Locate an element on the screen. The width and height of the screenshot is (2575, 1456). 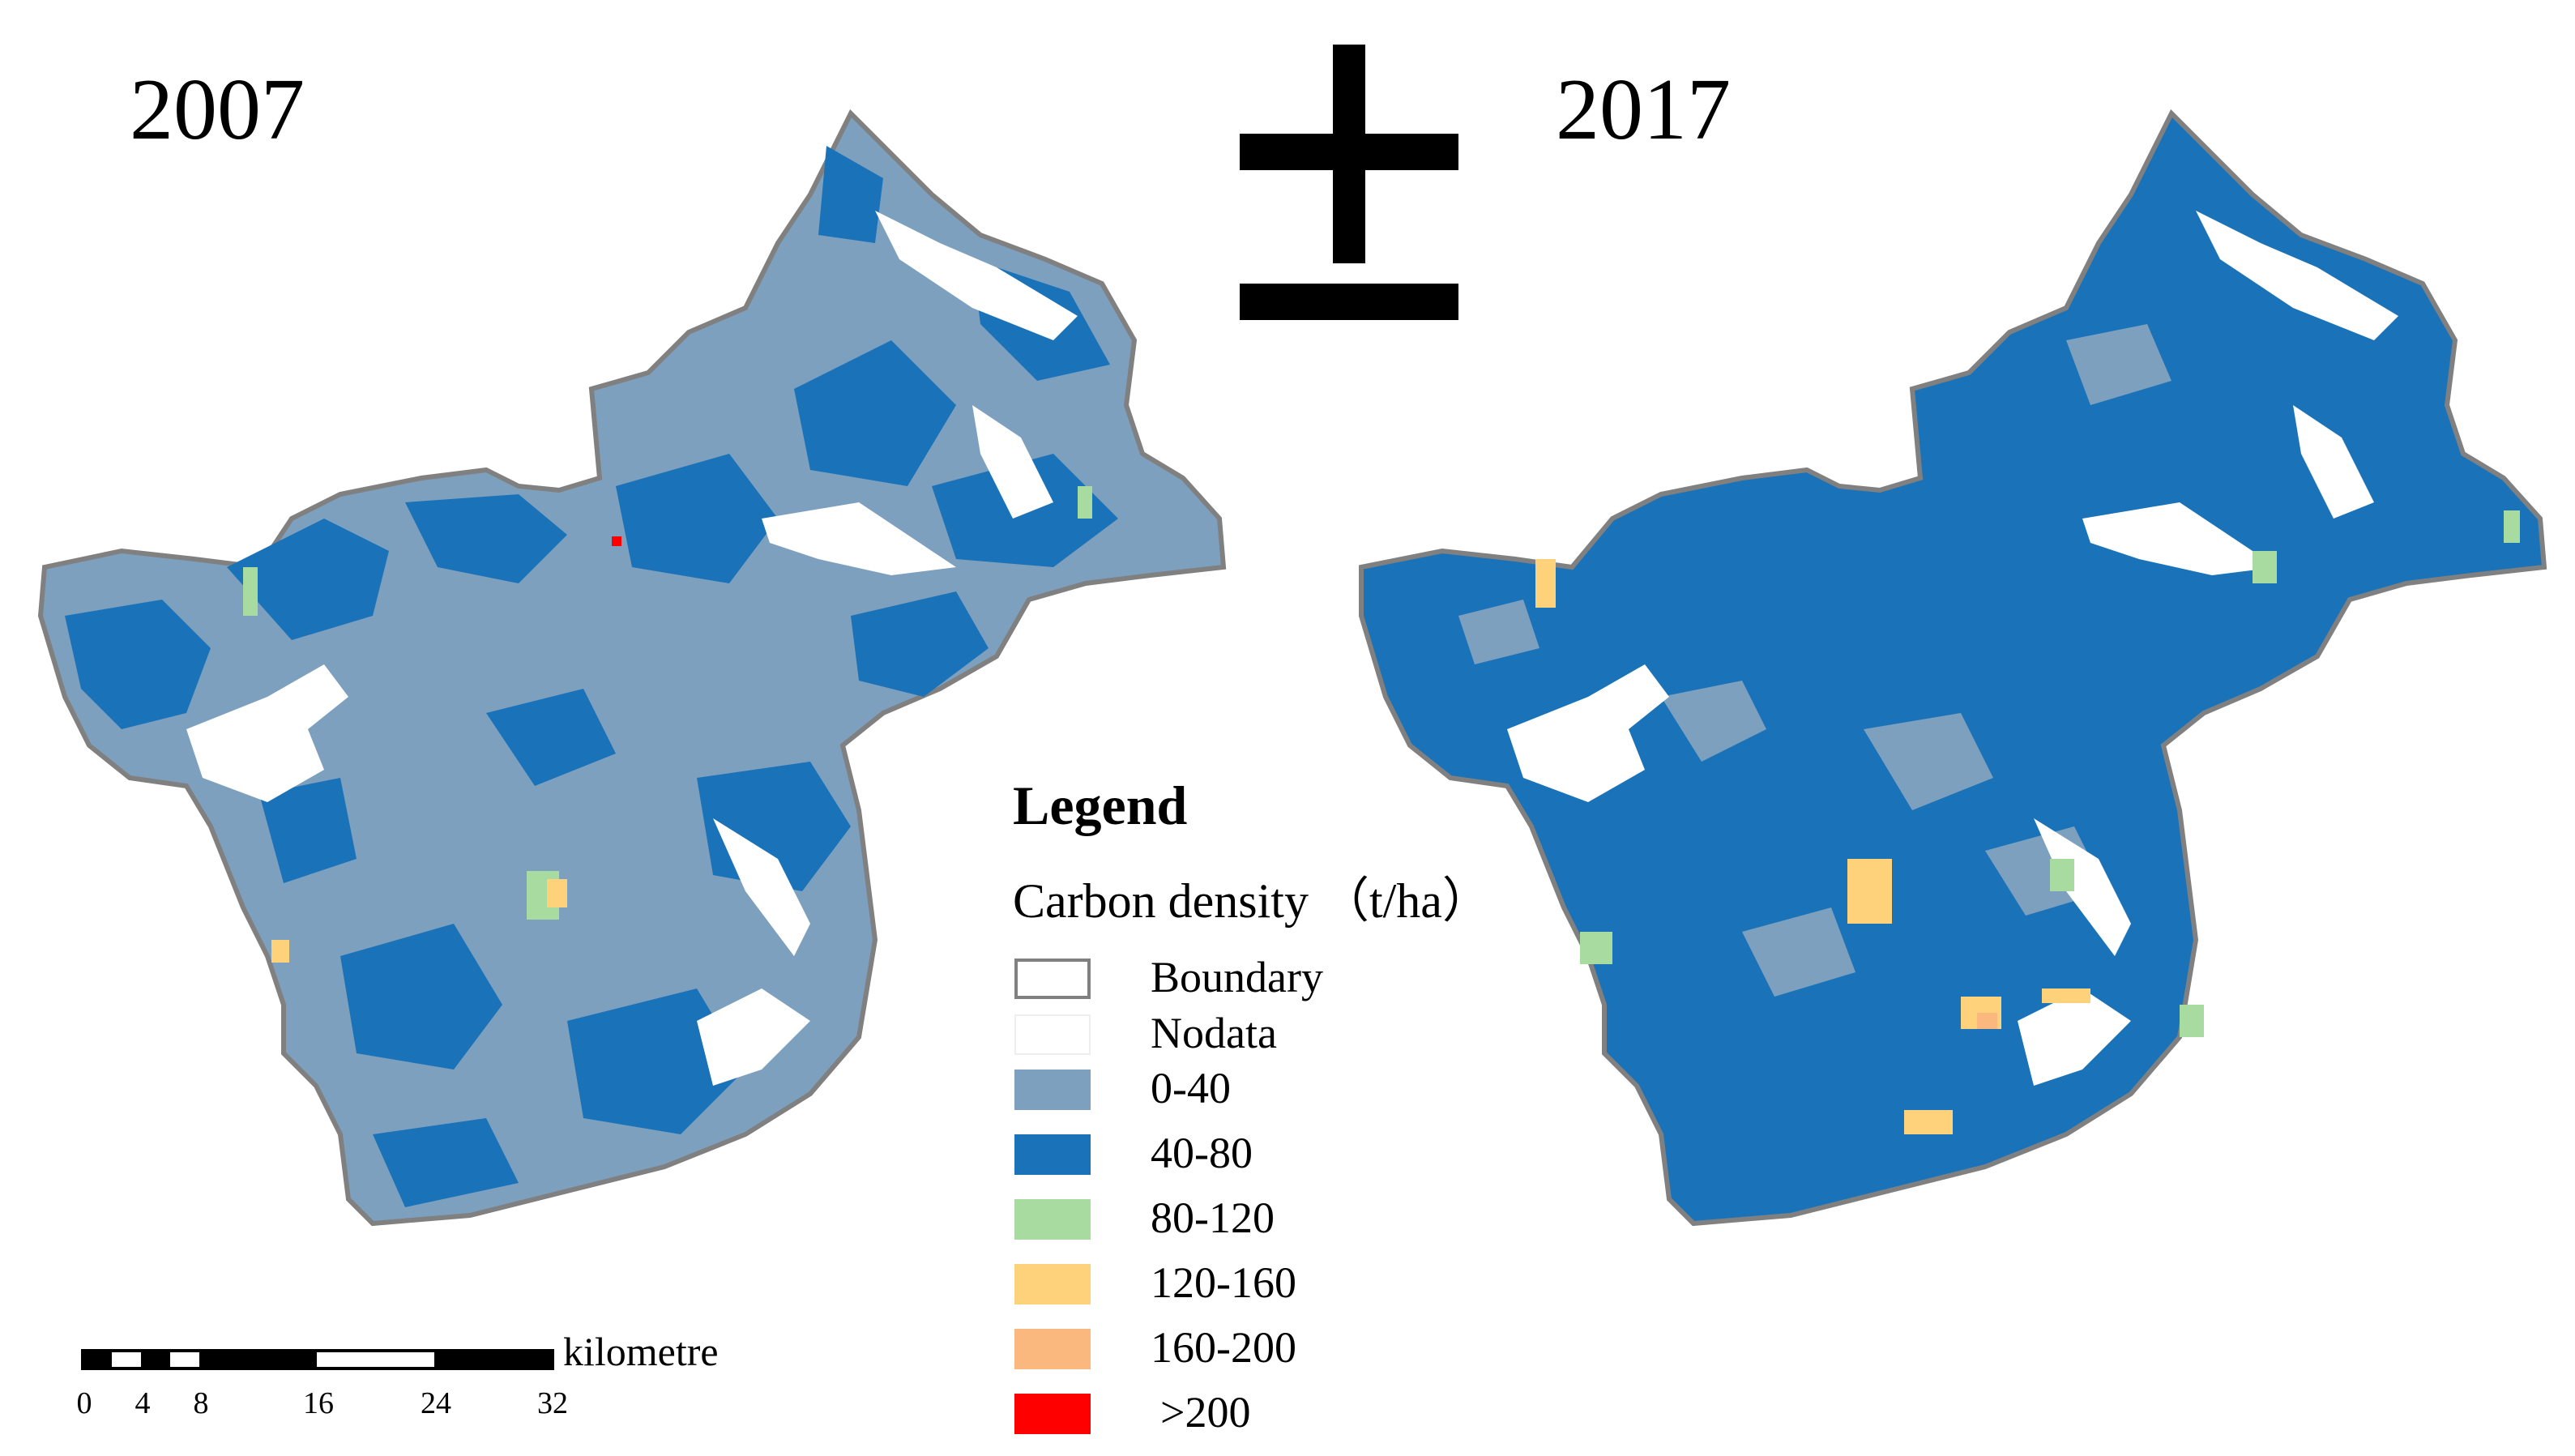
north-arrow-icon is located at coordinates (1349, 182).